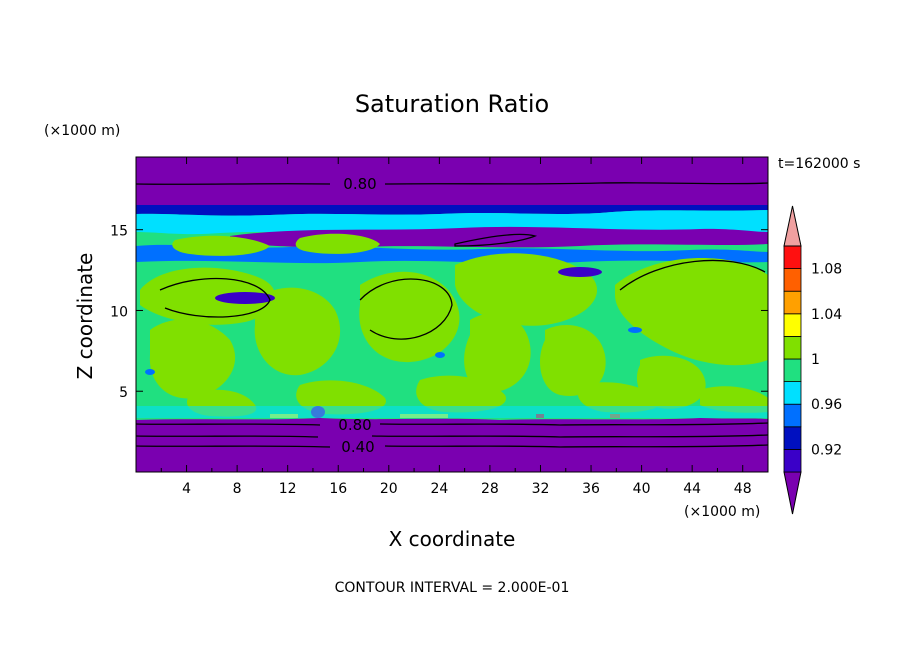  I want to click on y-tick-label: 10, so click(119, 312).